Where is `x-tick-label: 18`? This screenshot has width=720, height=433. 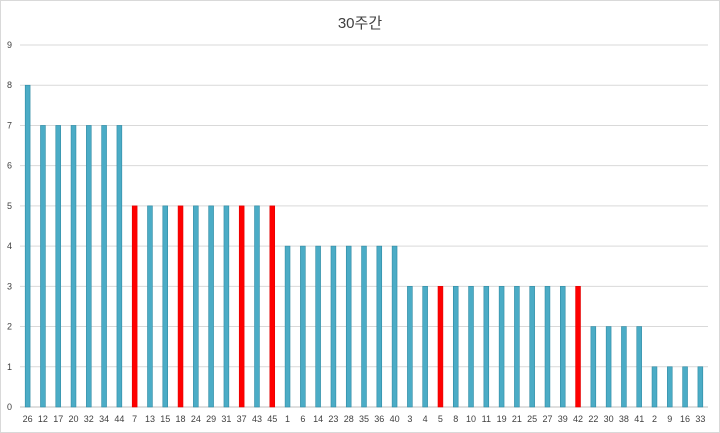 x-tick-label: 18 is located at coordinates (181, 419).